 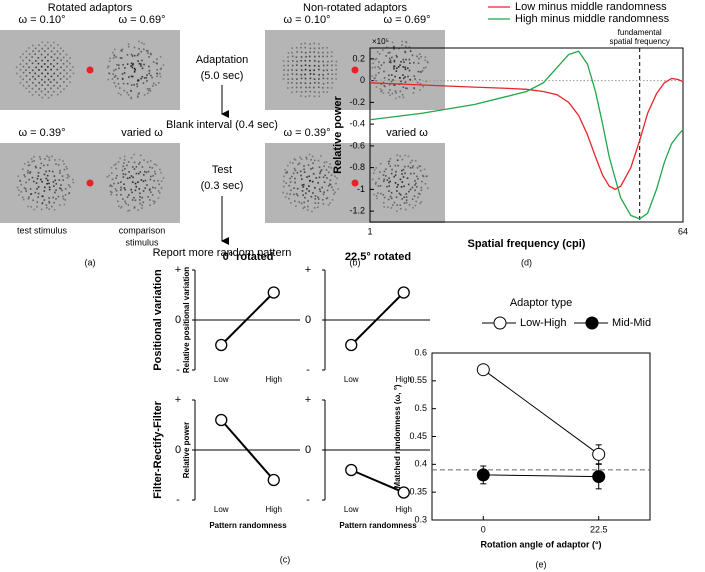 What do you see at coordinates (42, 20) in the screenshot?
I see `adaptor-label: ω = 0.10°` at bounding box center [42, 20].